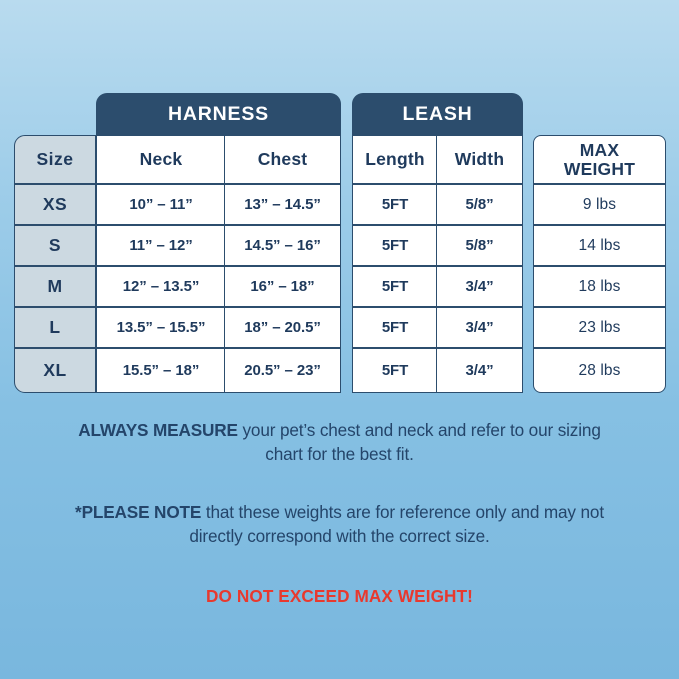 The height and width of the screenshot is (679, 679). I want to click on table-row-weight-cell: 14 lbs, so click(599, 245).